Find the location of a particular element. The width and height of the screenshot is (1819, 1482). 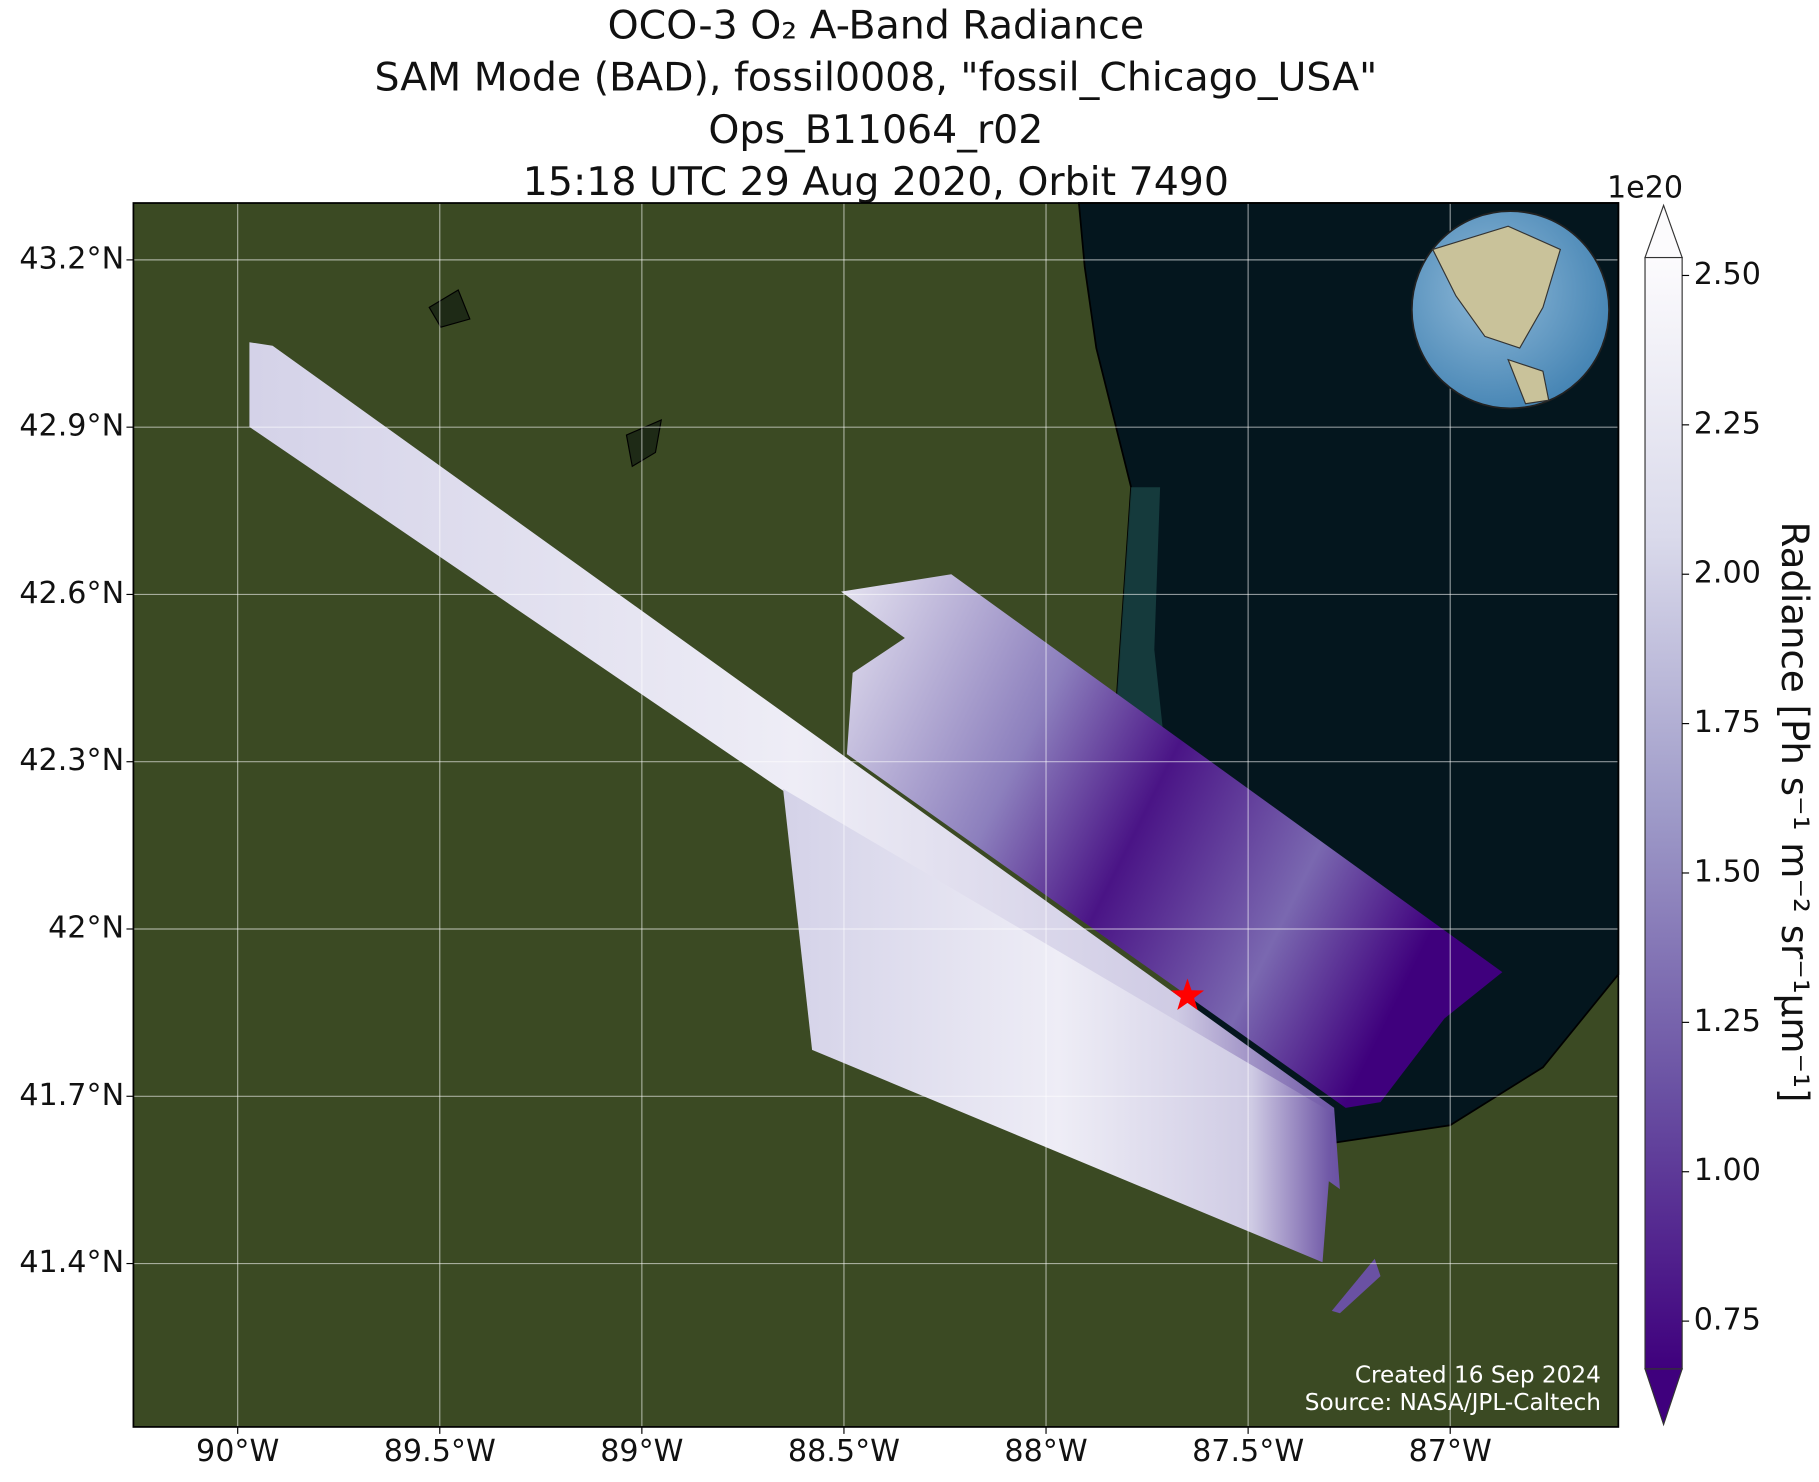

y-tick-label: 41.7°N is located at coordinates (71, 1095).